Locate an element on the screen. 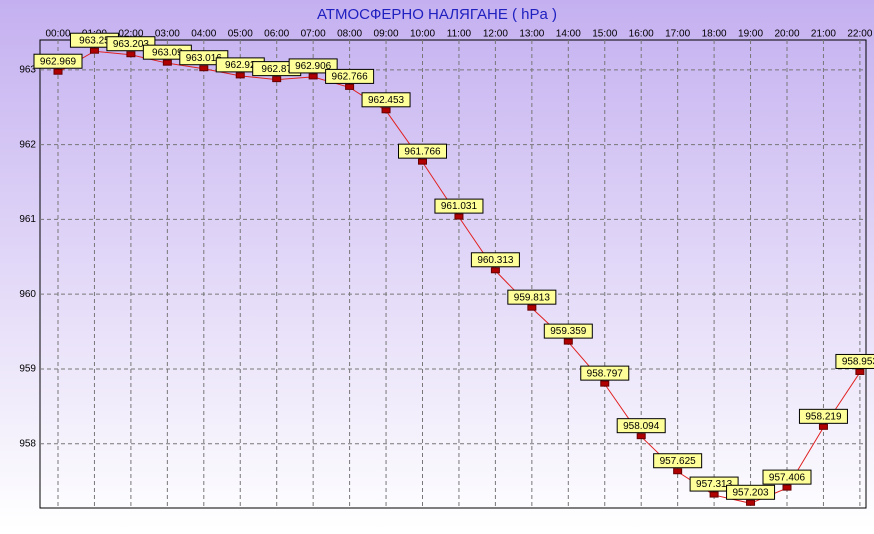 The height and width of the screenshot is (534, 874). x-tick-label: 19:00 is located at coordinates (750, 34).